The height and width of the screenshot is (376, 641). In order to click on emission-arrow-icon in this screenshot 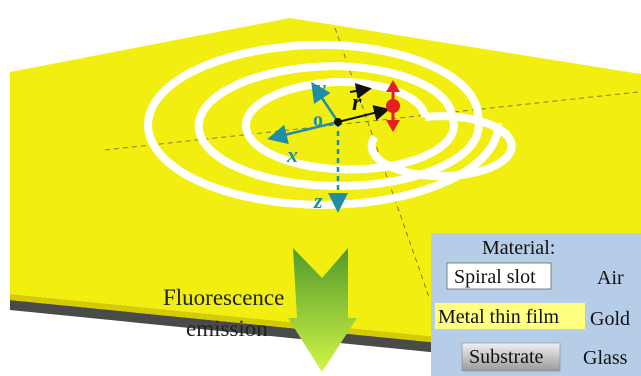, I will do `click(322, 310)`.